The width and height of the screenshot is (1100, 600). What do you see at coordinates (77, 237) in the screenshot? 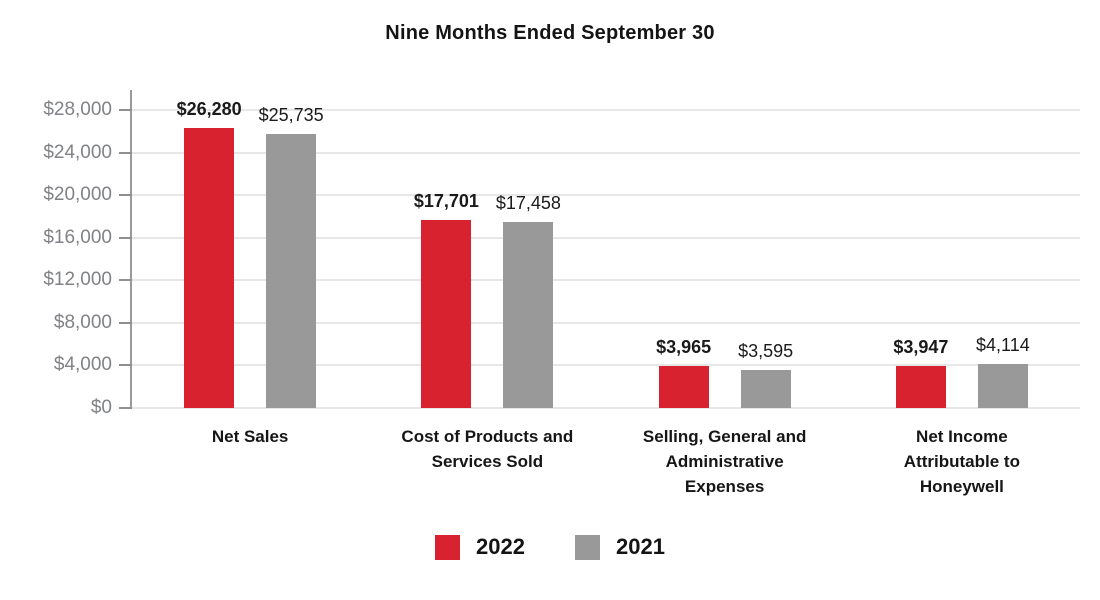
I see `y-tick-label: $16,000` at bounding box center [77, 237].